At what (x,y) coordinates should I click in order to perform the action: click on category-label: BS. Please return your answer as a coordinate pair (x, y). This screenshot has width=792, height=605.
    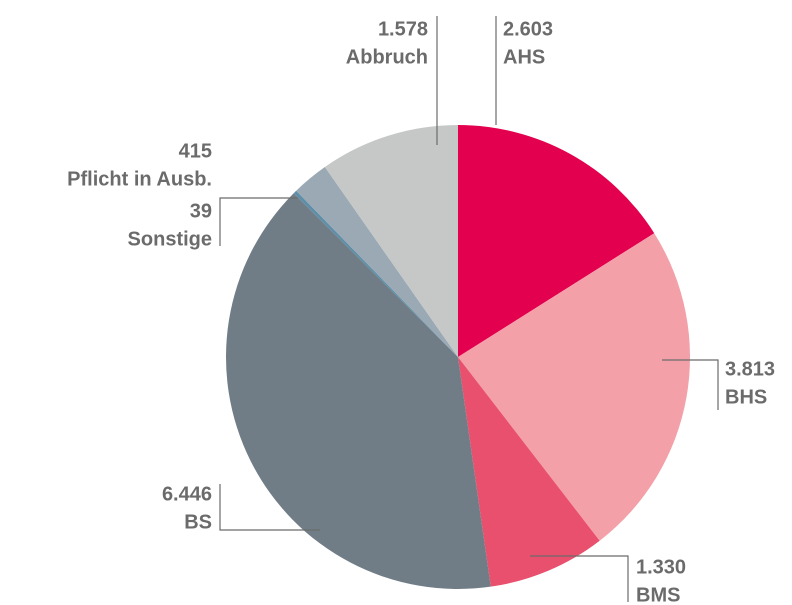
    Looking at the image, I should click on (198, 522).